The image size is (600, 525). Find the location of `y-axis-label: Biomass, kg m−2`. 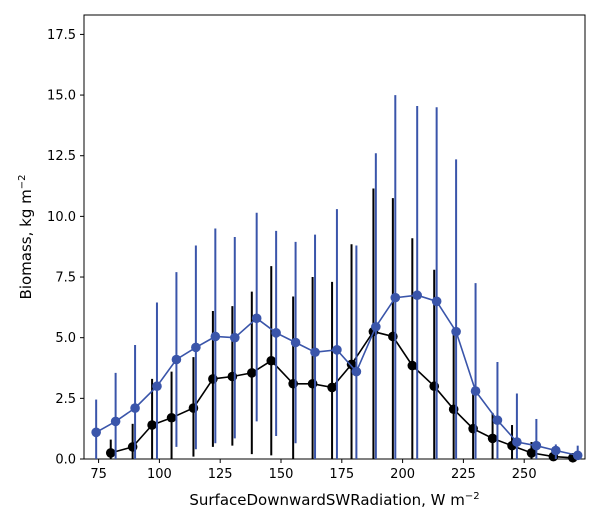

y-axis-label: Biomass, kg m−2 is located at coordinates (26, 237).